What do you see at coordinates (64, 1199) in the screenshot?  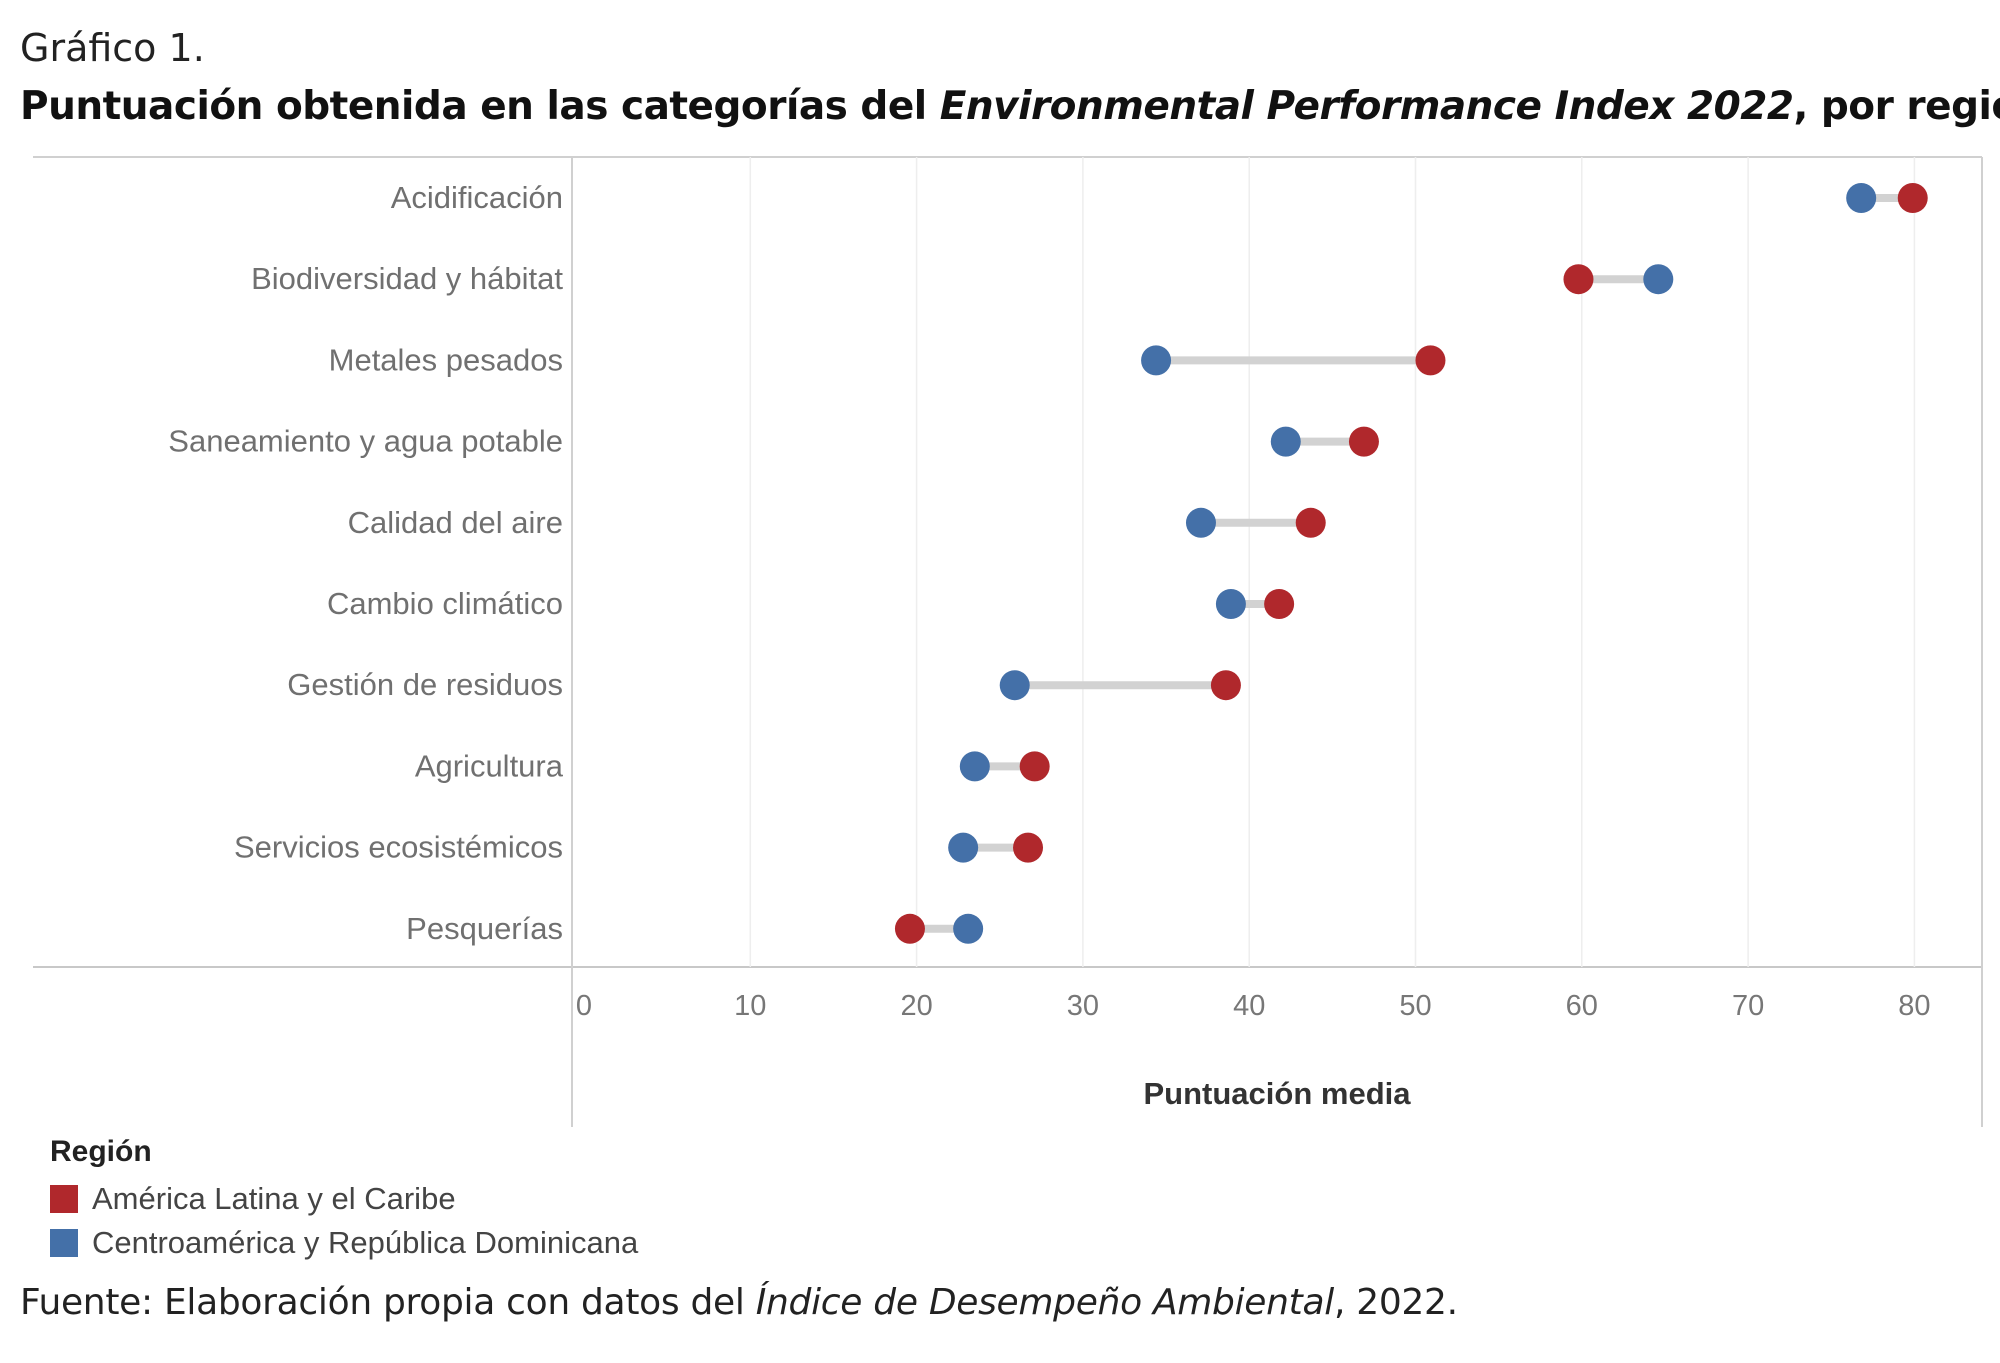 I see `legend-swatch-latam` at bounding box center [64, 1199].